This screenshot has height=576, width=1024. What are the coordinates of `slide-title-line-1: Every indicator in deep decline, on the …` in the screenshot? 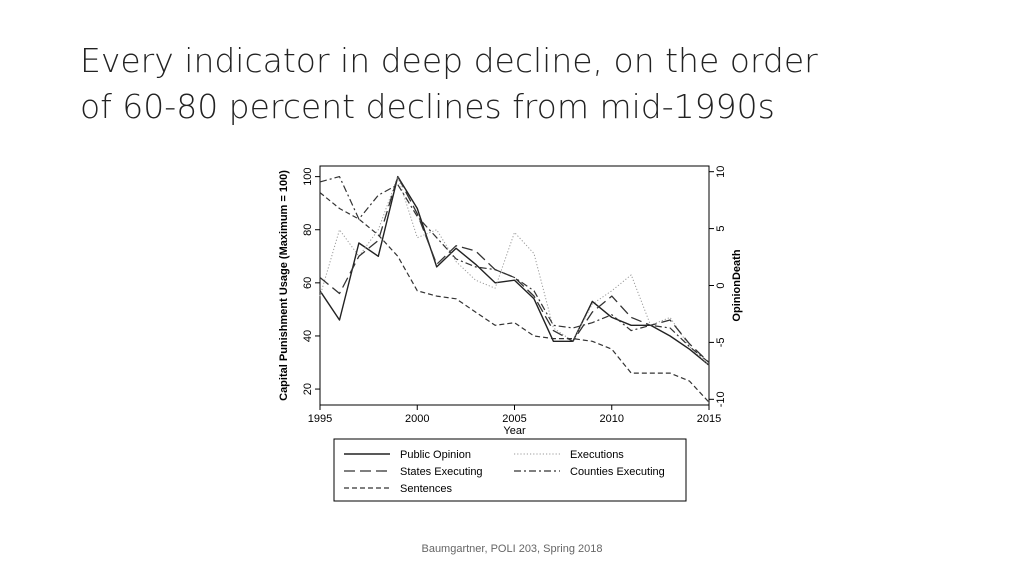 It's located at (449, 60).